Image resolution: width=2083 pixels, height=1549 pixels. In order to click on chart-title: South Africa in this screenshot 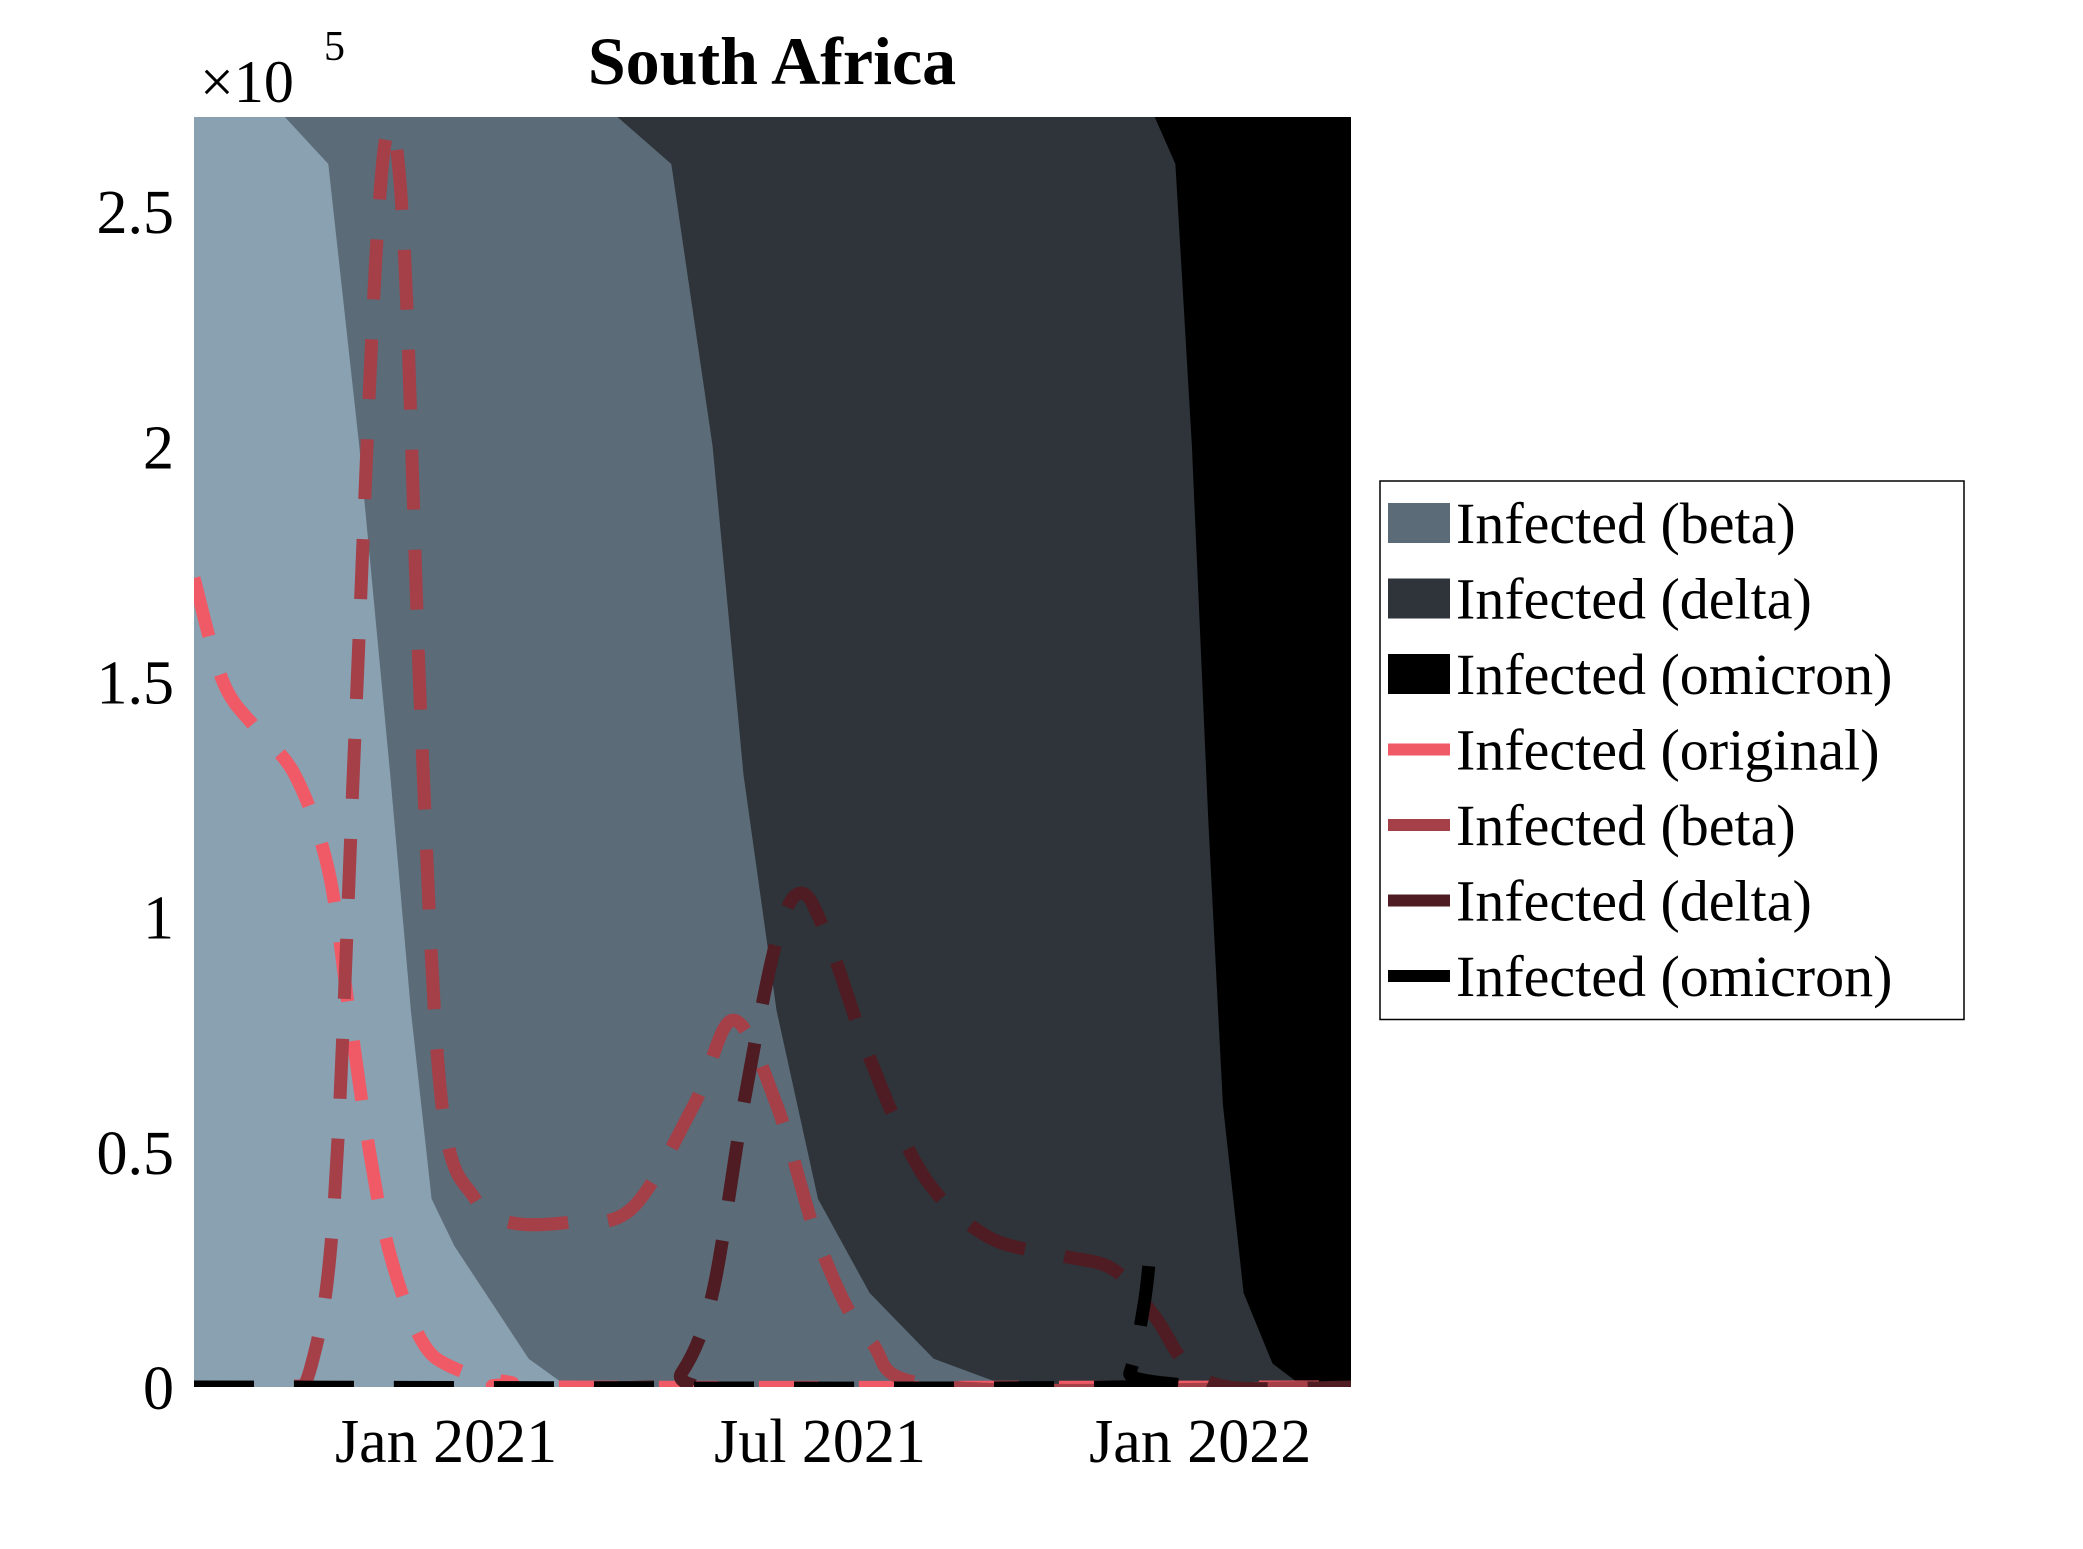, I will do `click(772, 61)`.